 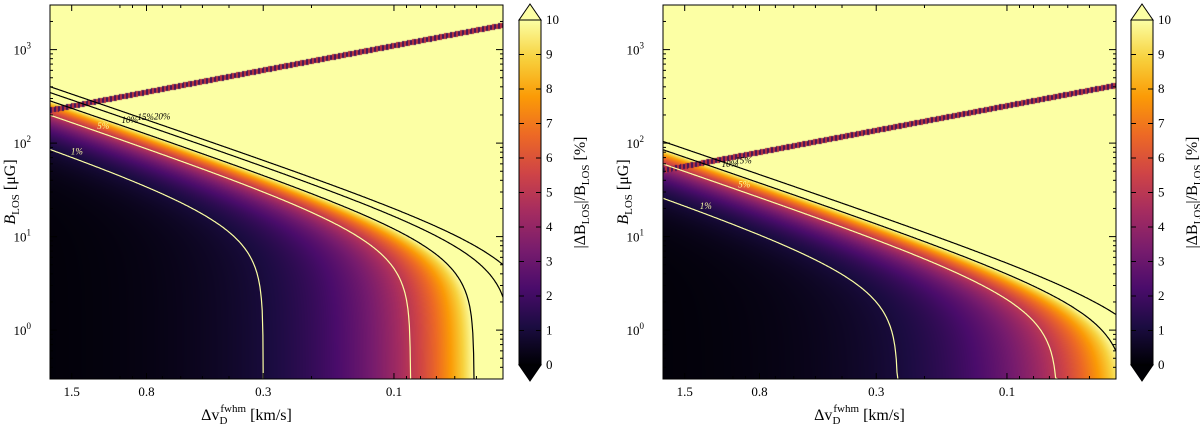 What do you see at coordinates (162, 117) in the screenshot?
I see `contour-label: 20%` at bounding box center [162, 117].